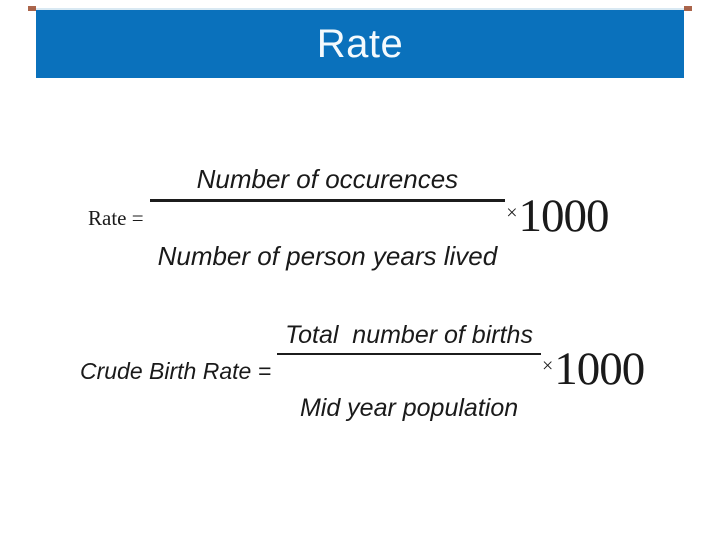 The image size is (720, 540). Describe the element at coordinates (409, 408) in the screenshot. I see `formula-cbr-denominator: Mid year population` at that location.